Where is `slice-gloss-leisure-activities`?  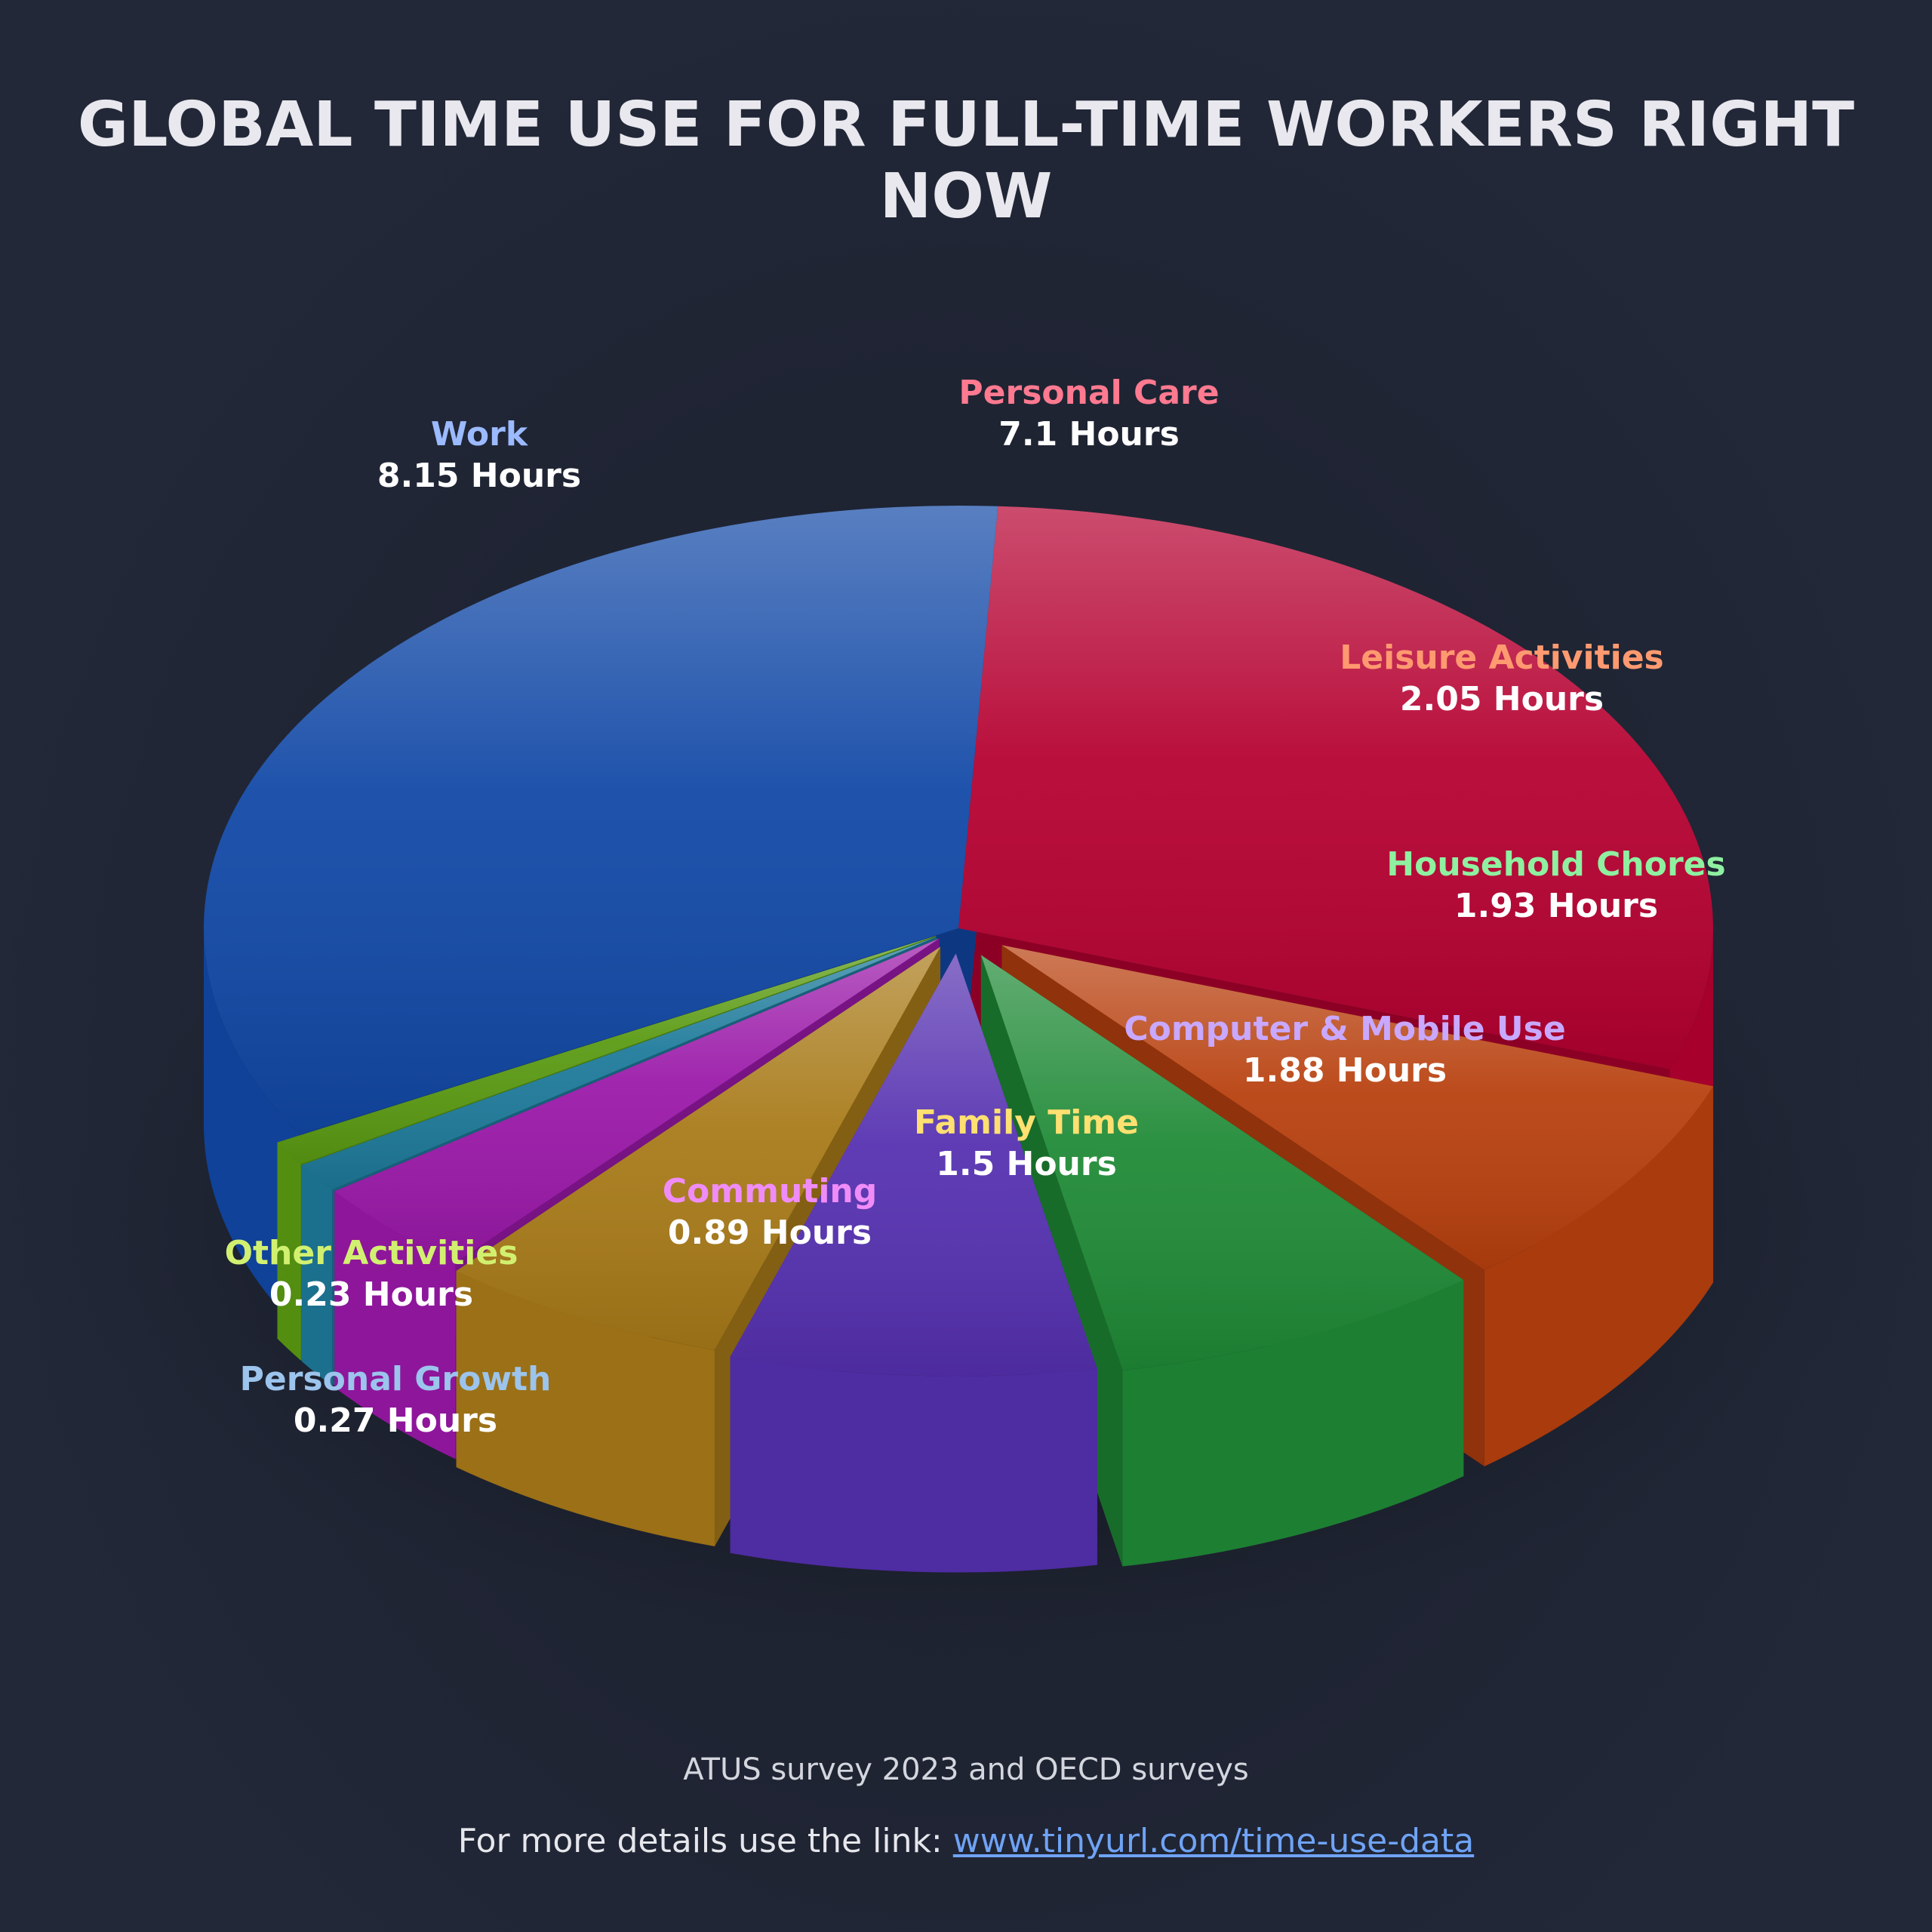
slice-gloss-leisure-activities is located at coordinates (1357, 1107).